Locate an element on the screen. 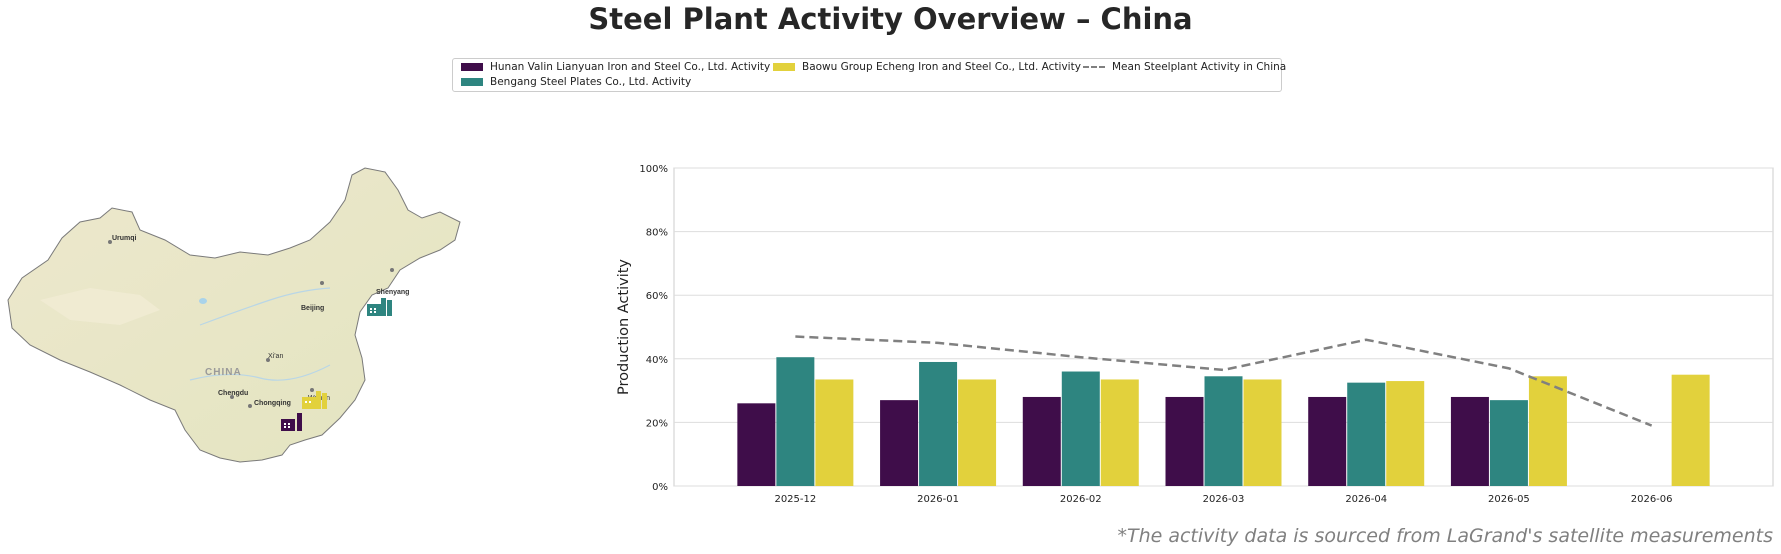  y-tick-label: 100% is located at coordinates (653, 169).